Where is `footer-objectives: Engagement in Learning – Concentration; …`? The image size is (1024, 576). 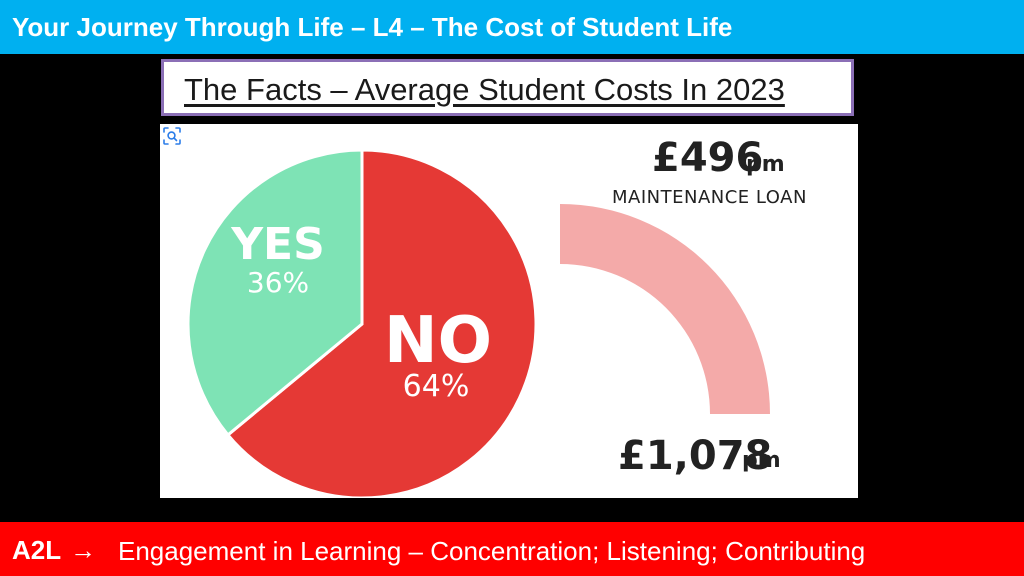
footer-objectives: Engagement in Learning – Concentration; … is located at coordinates (492, 551).